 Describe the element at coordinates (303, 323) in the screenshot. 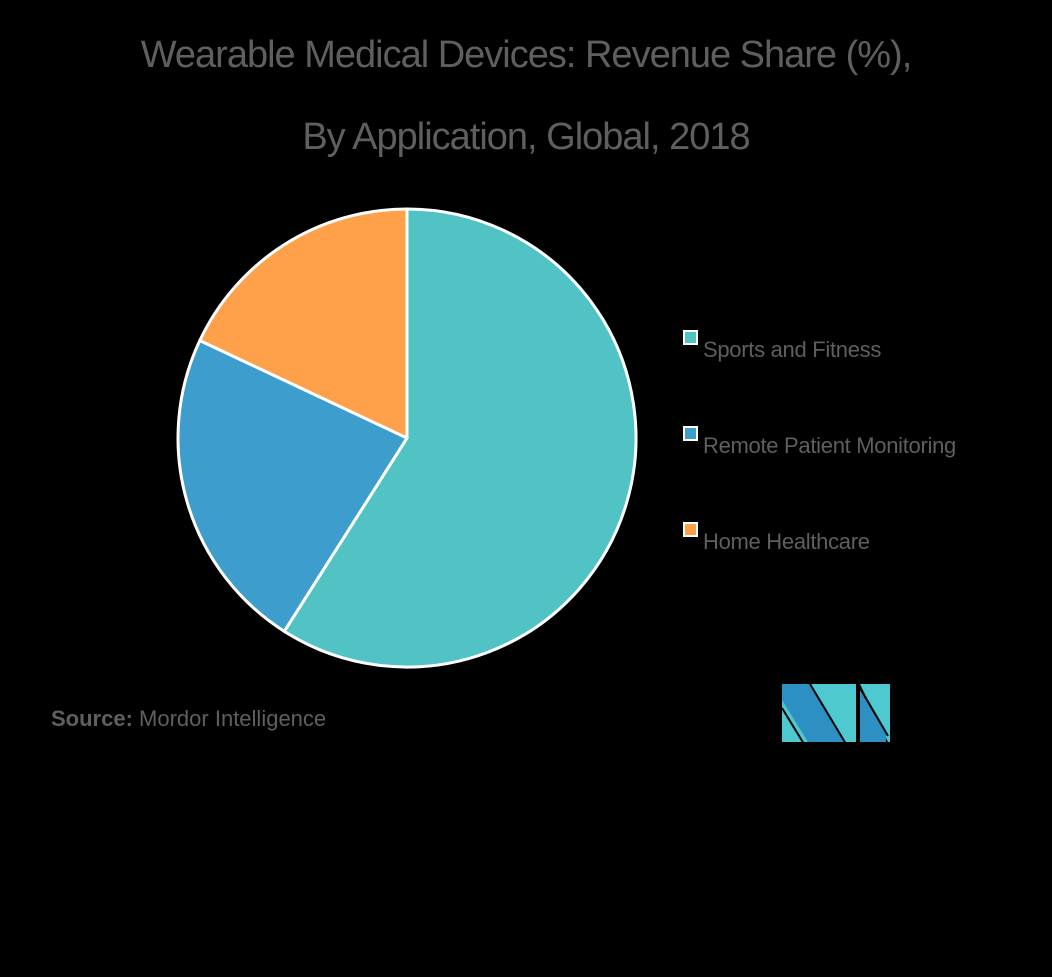

I see `pie-slice-home-healthcare` at that location.